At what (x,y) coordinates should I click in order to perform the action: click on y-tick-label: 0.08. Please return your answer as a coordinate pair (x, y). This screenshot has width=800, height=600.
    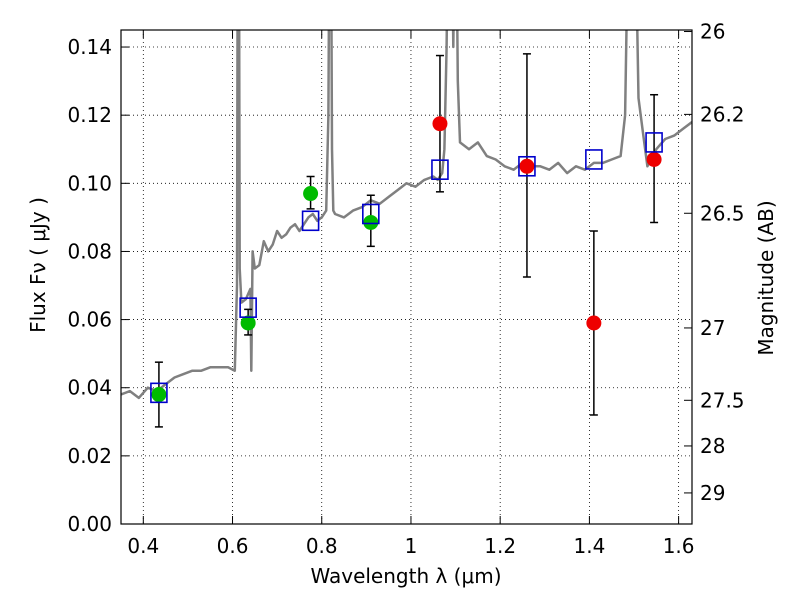
    Looking at the image, I should click on (89, 251).